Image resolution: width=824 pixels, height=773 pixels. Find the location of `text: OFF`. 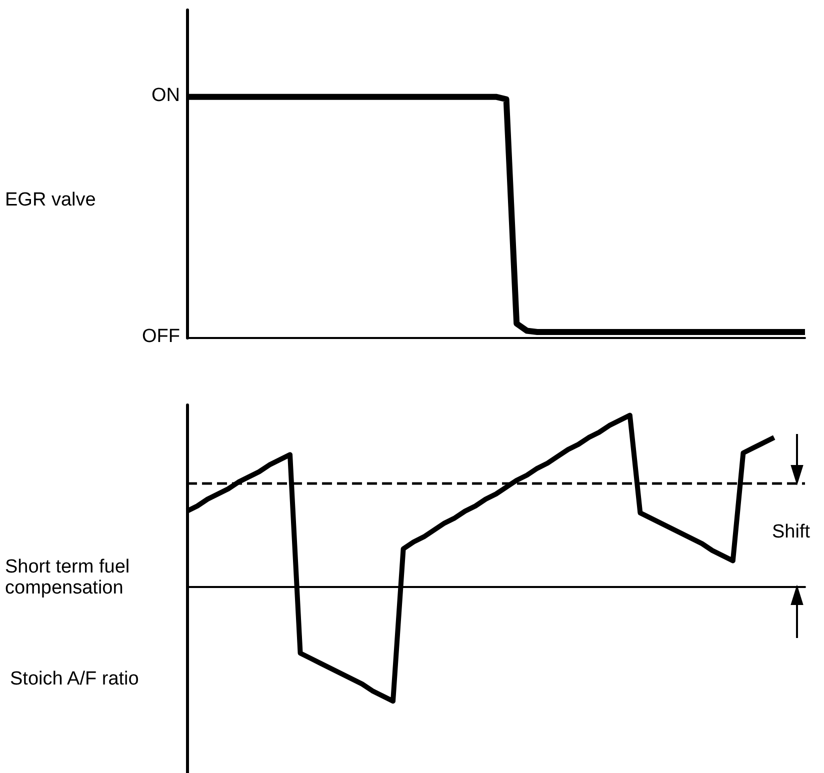

text: OFF is located at coordinates (161, 336).